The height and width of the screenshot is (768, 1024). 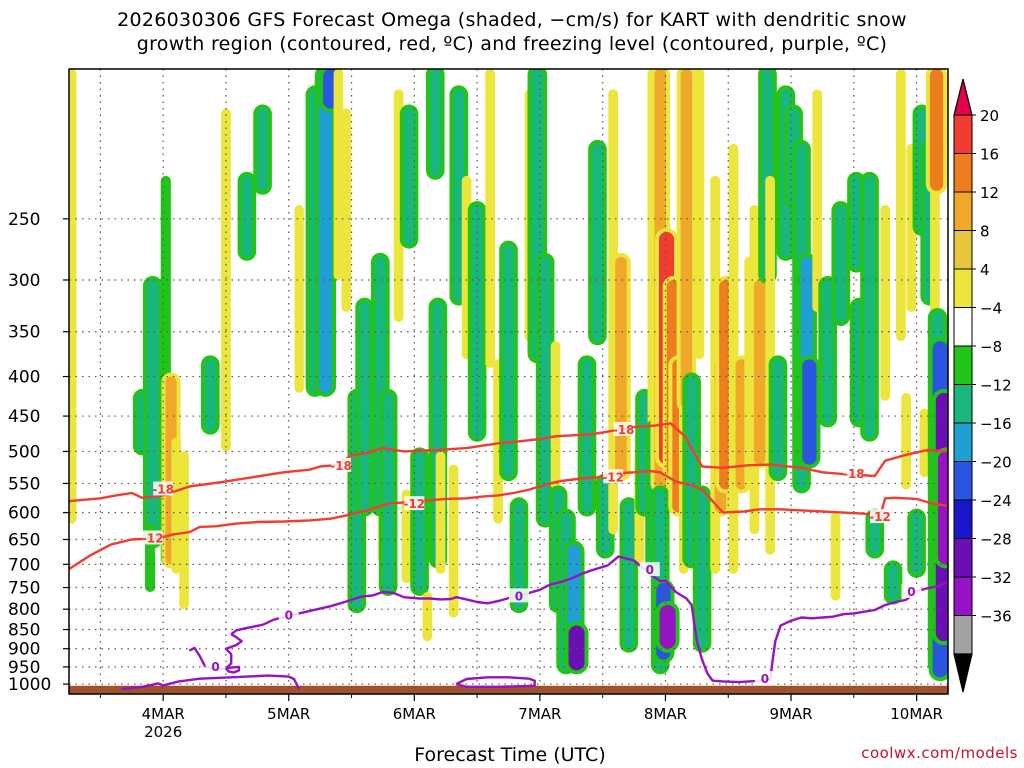 What do you see at coordinates (989, 155) in the screenshot?
I see `colorbar-label: 16` at bounding box center [989, 155].